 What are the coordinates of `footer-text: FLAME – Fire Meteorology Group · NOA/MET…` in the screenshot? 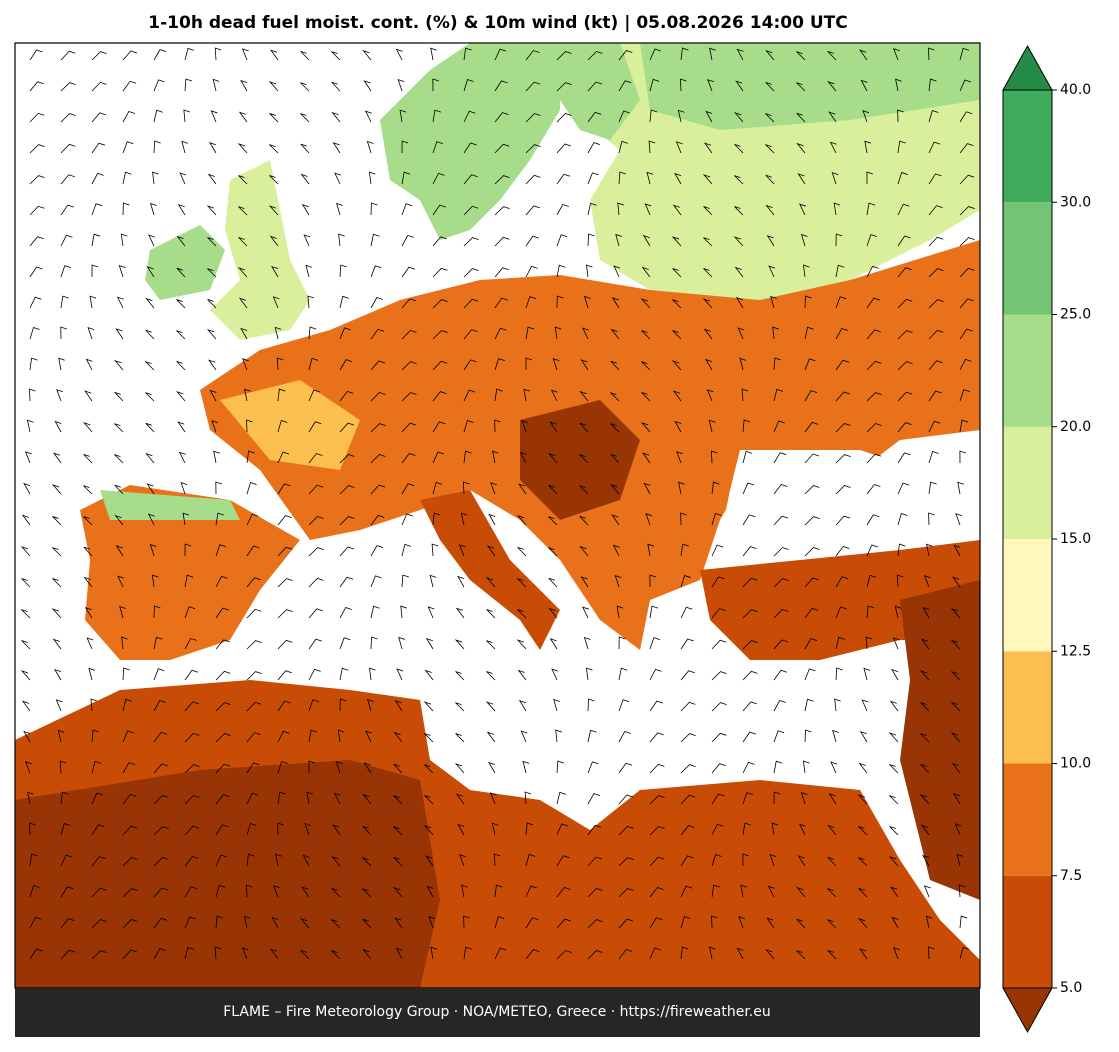 It's located at (497, 1012).